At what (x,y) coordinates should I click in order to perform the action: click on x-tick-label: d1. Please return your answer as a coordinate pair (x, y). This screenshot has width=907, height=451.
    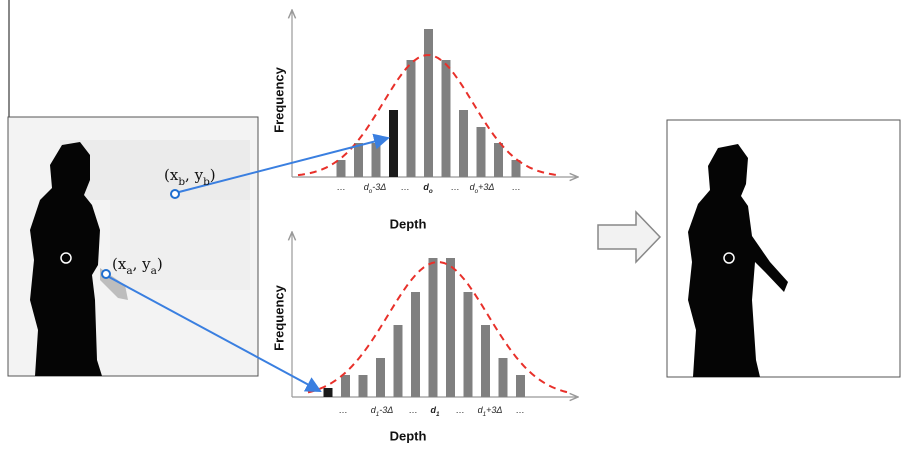
    Looking at the image, I should click on (435, 411).